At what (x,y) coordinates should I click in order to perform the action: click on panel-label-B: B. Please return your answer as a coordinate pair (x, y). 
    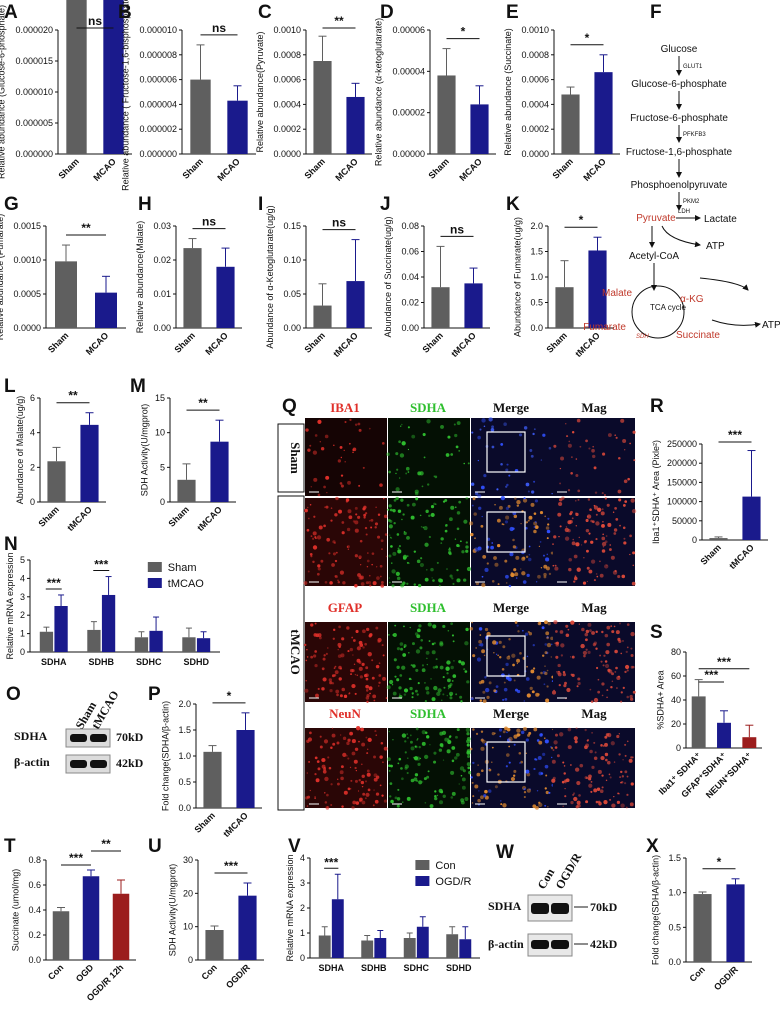
    Looking at the image, I should click on (125, 12).